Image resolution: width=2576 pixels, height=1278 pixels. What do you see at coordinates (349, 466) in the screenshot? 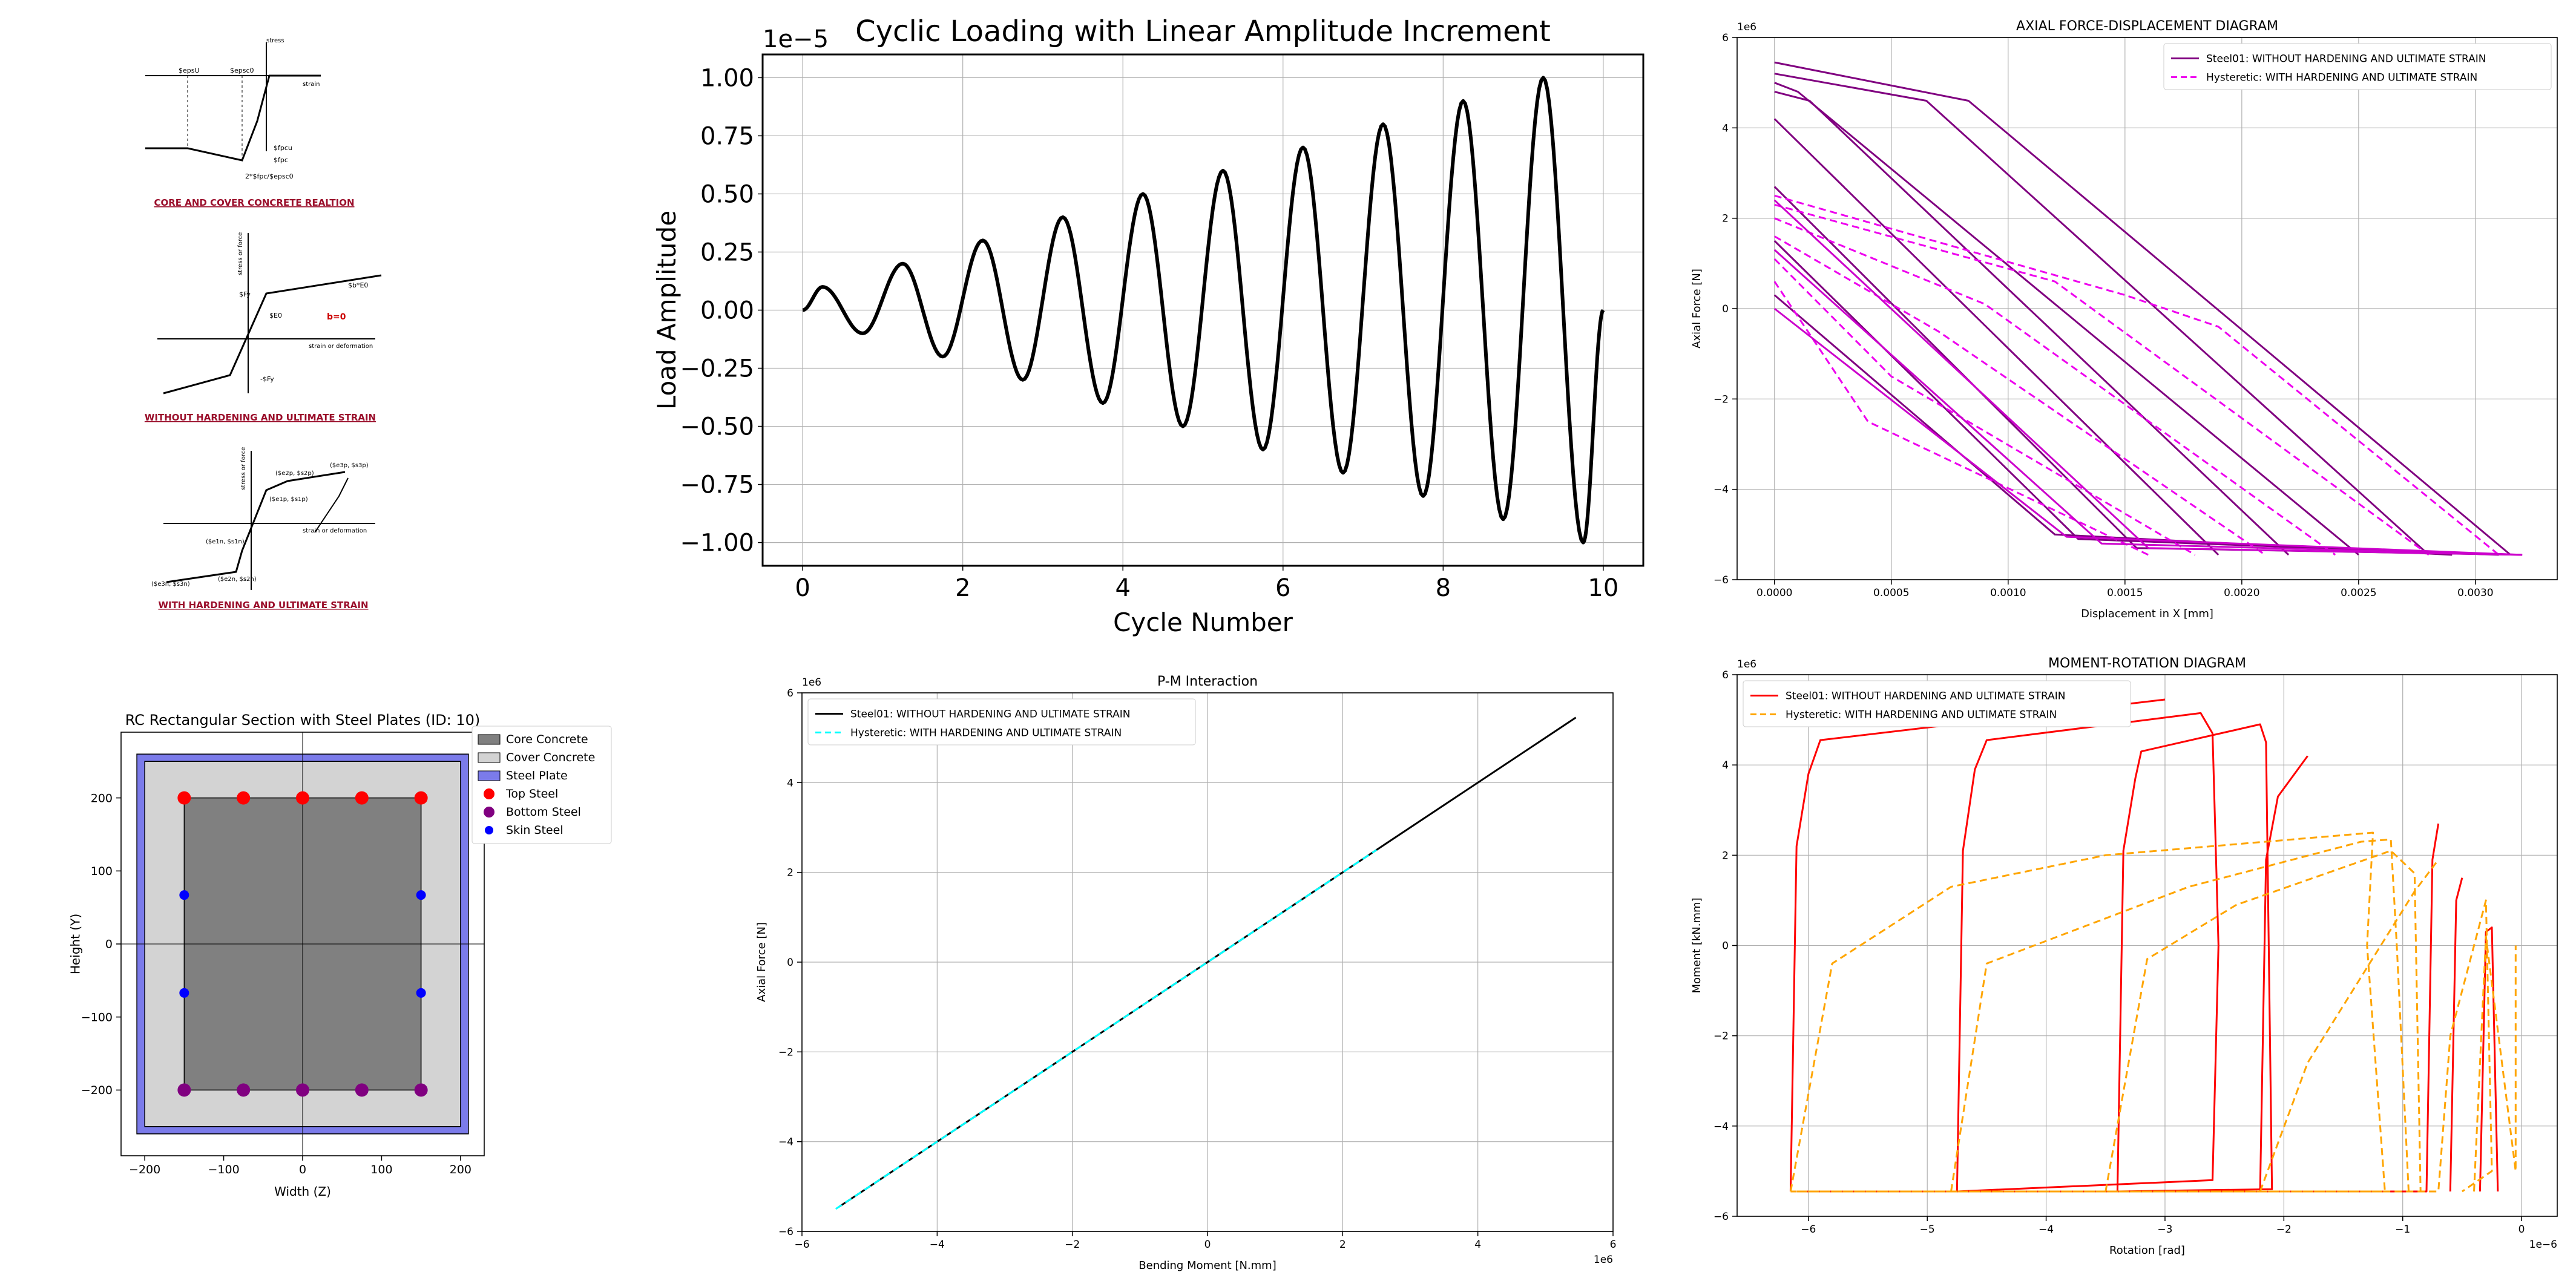
I see `hysteretic-label-p3: ($e3p, $s3p)` at bounding box center [349, 466].